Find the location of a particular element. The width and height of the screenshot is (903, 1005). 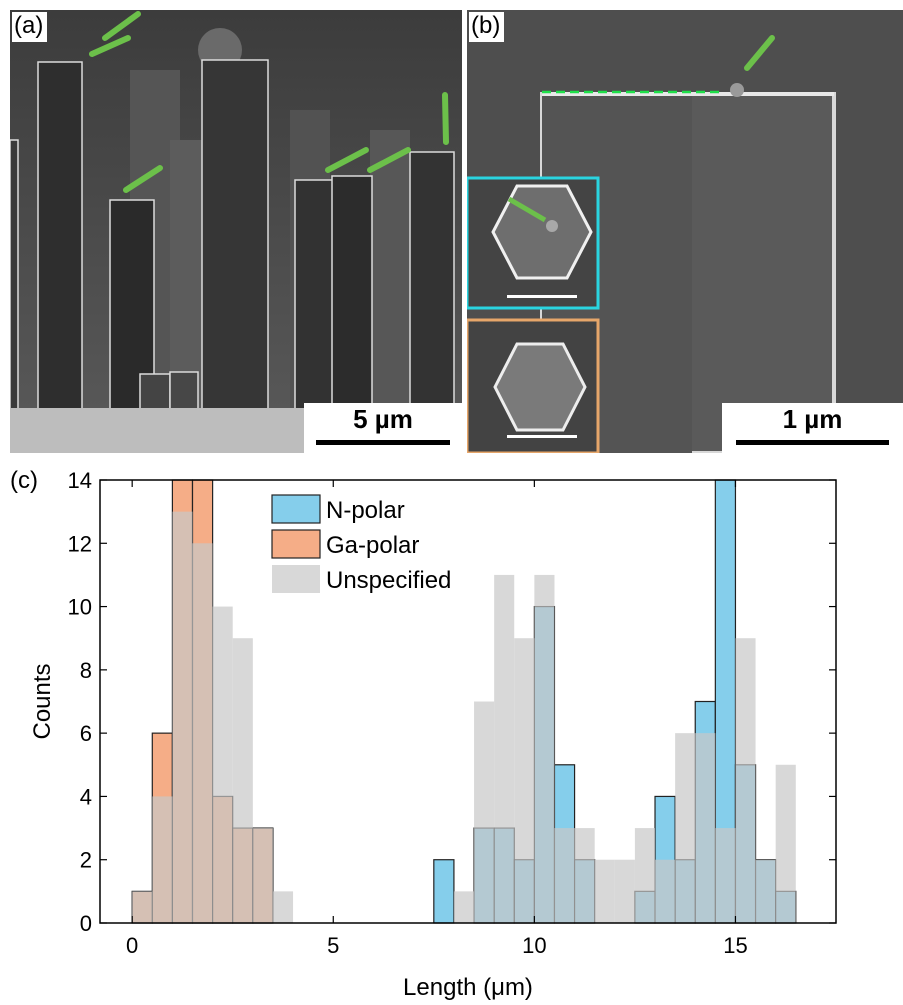

x-tick-label: 0 is located at coordinates (132, 945).